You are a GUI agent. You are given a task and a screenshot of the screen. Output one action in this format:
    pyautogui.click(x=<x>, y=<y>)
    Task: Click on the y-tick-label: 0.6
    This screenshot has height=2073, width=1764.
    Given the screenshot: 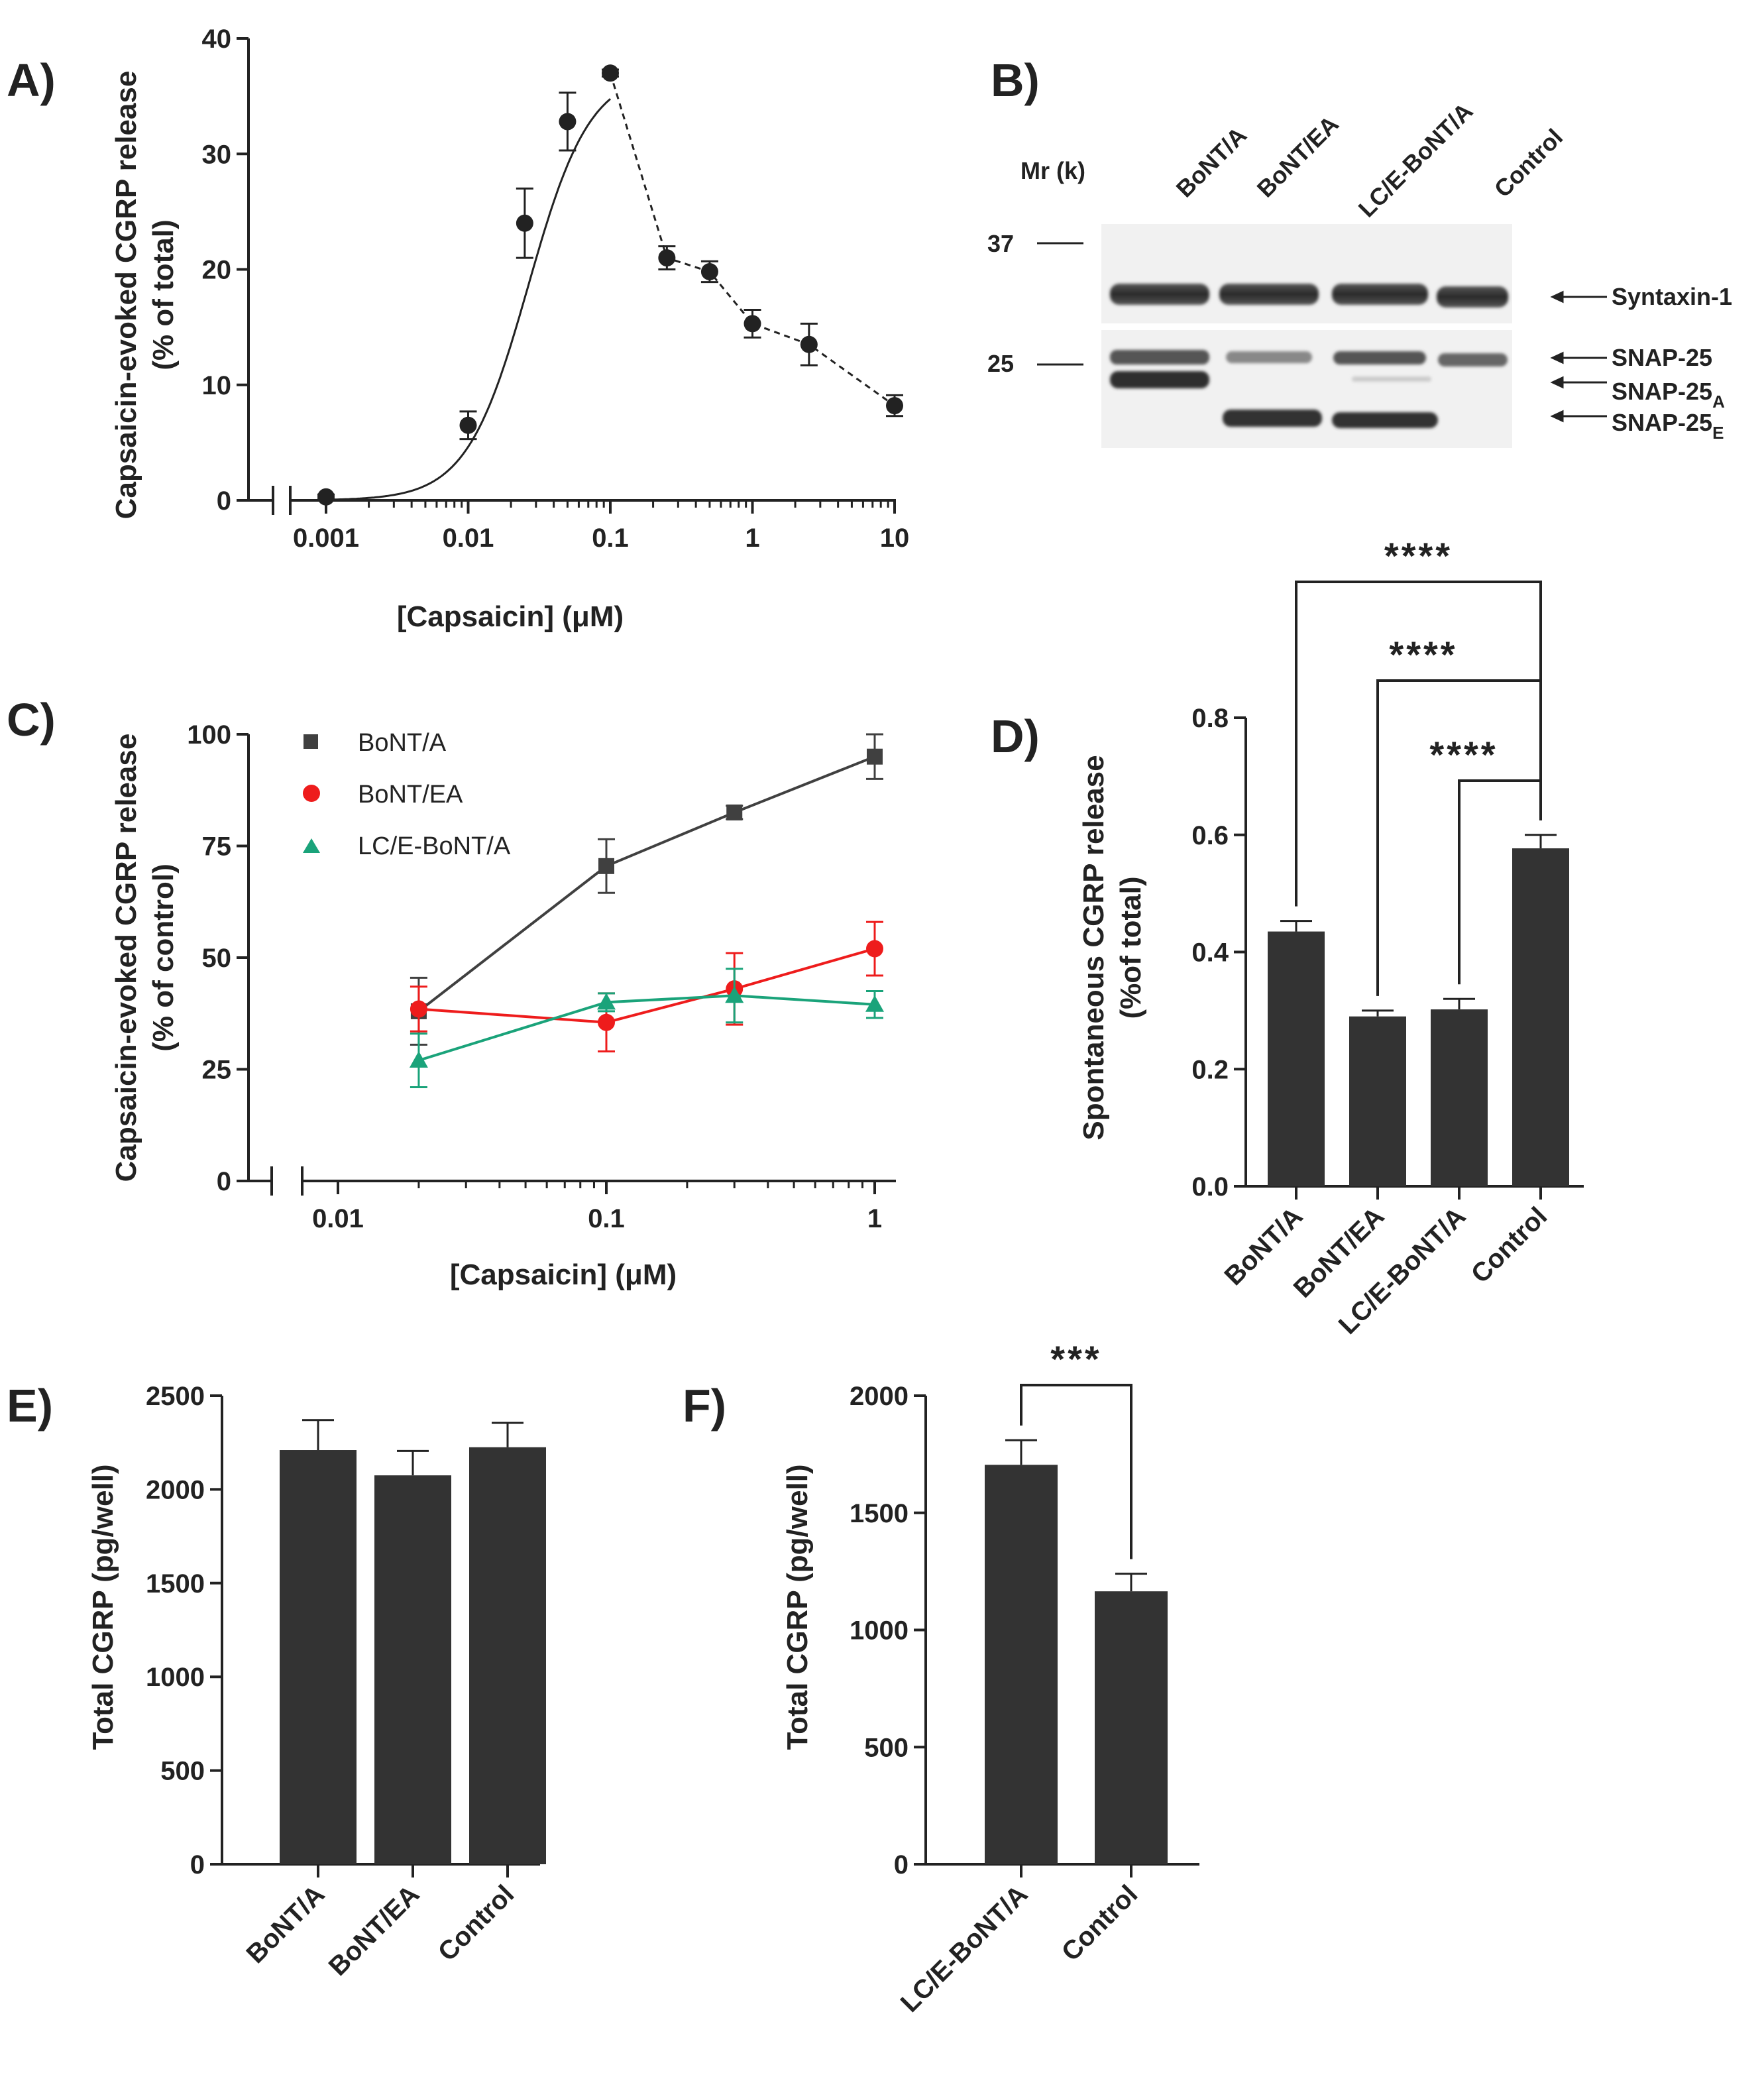 What is the action you would take?
    pyautogui.click(x=1210, y=835)
    